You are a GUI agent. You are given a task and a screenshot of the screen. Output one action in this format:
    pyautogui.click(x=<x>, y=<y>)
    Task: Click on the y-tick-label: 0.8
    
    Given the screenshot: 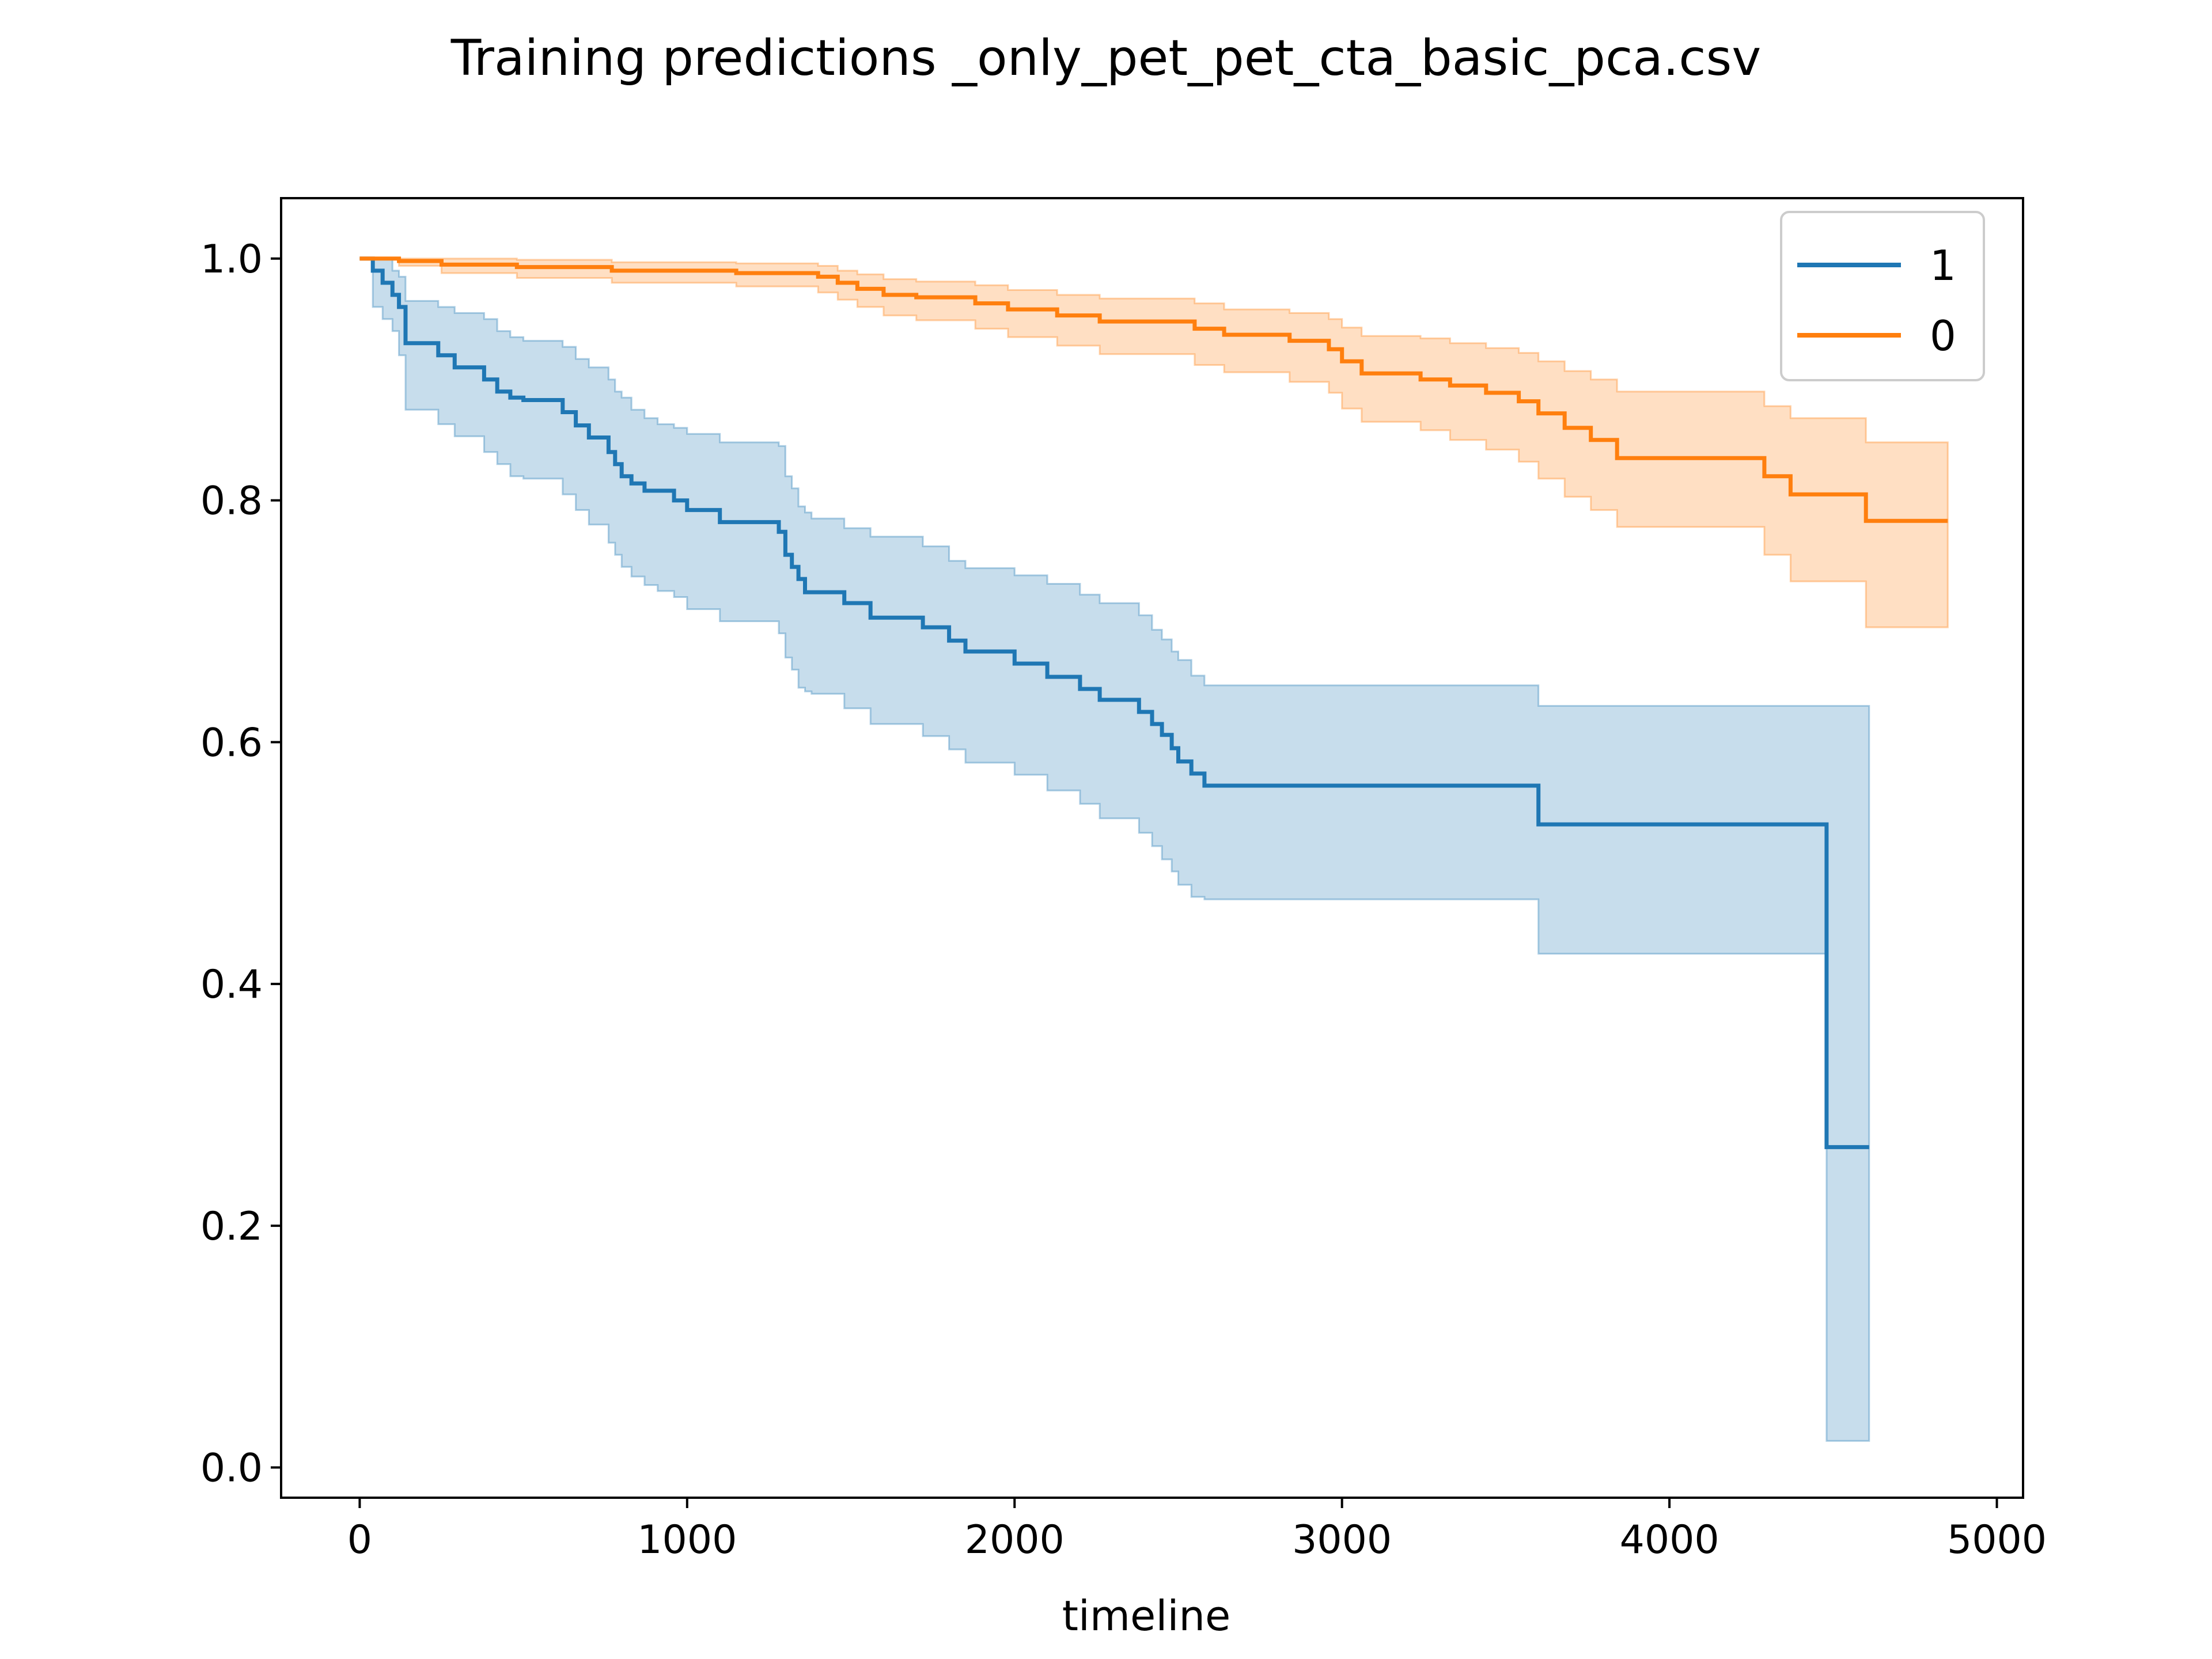 What is the action you would take?
    pyautogui.click(x=231, y=501)
    